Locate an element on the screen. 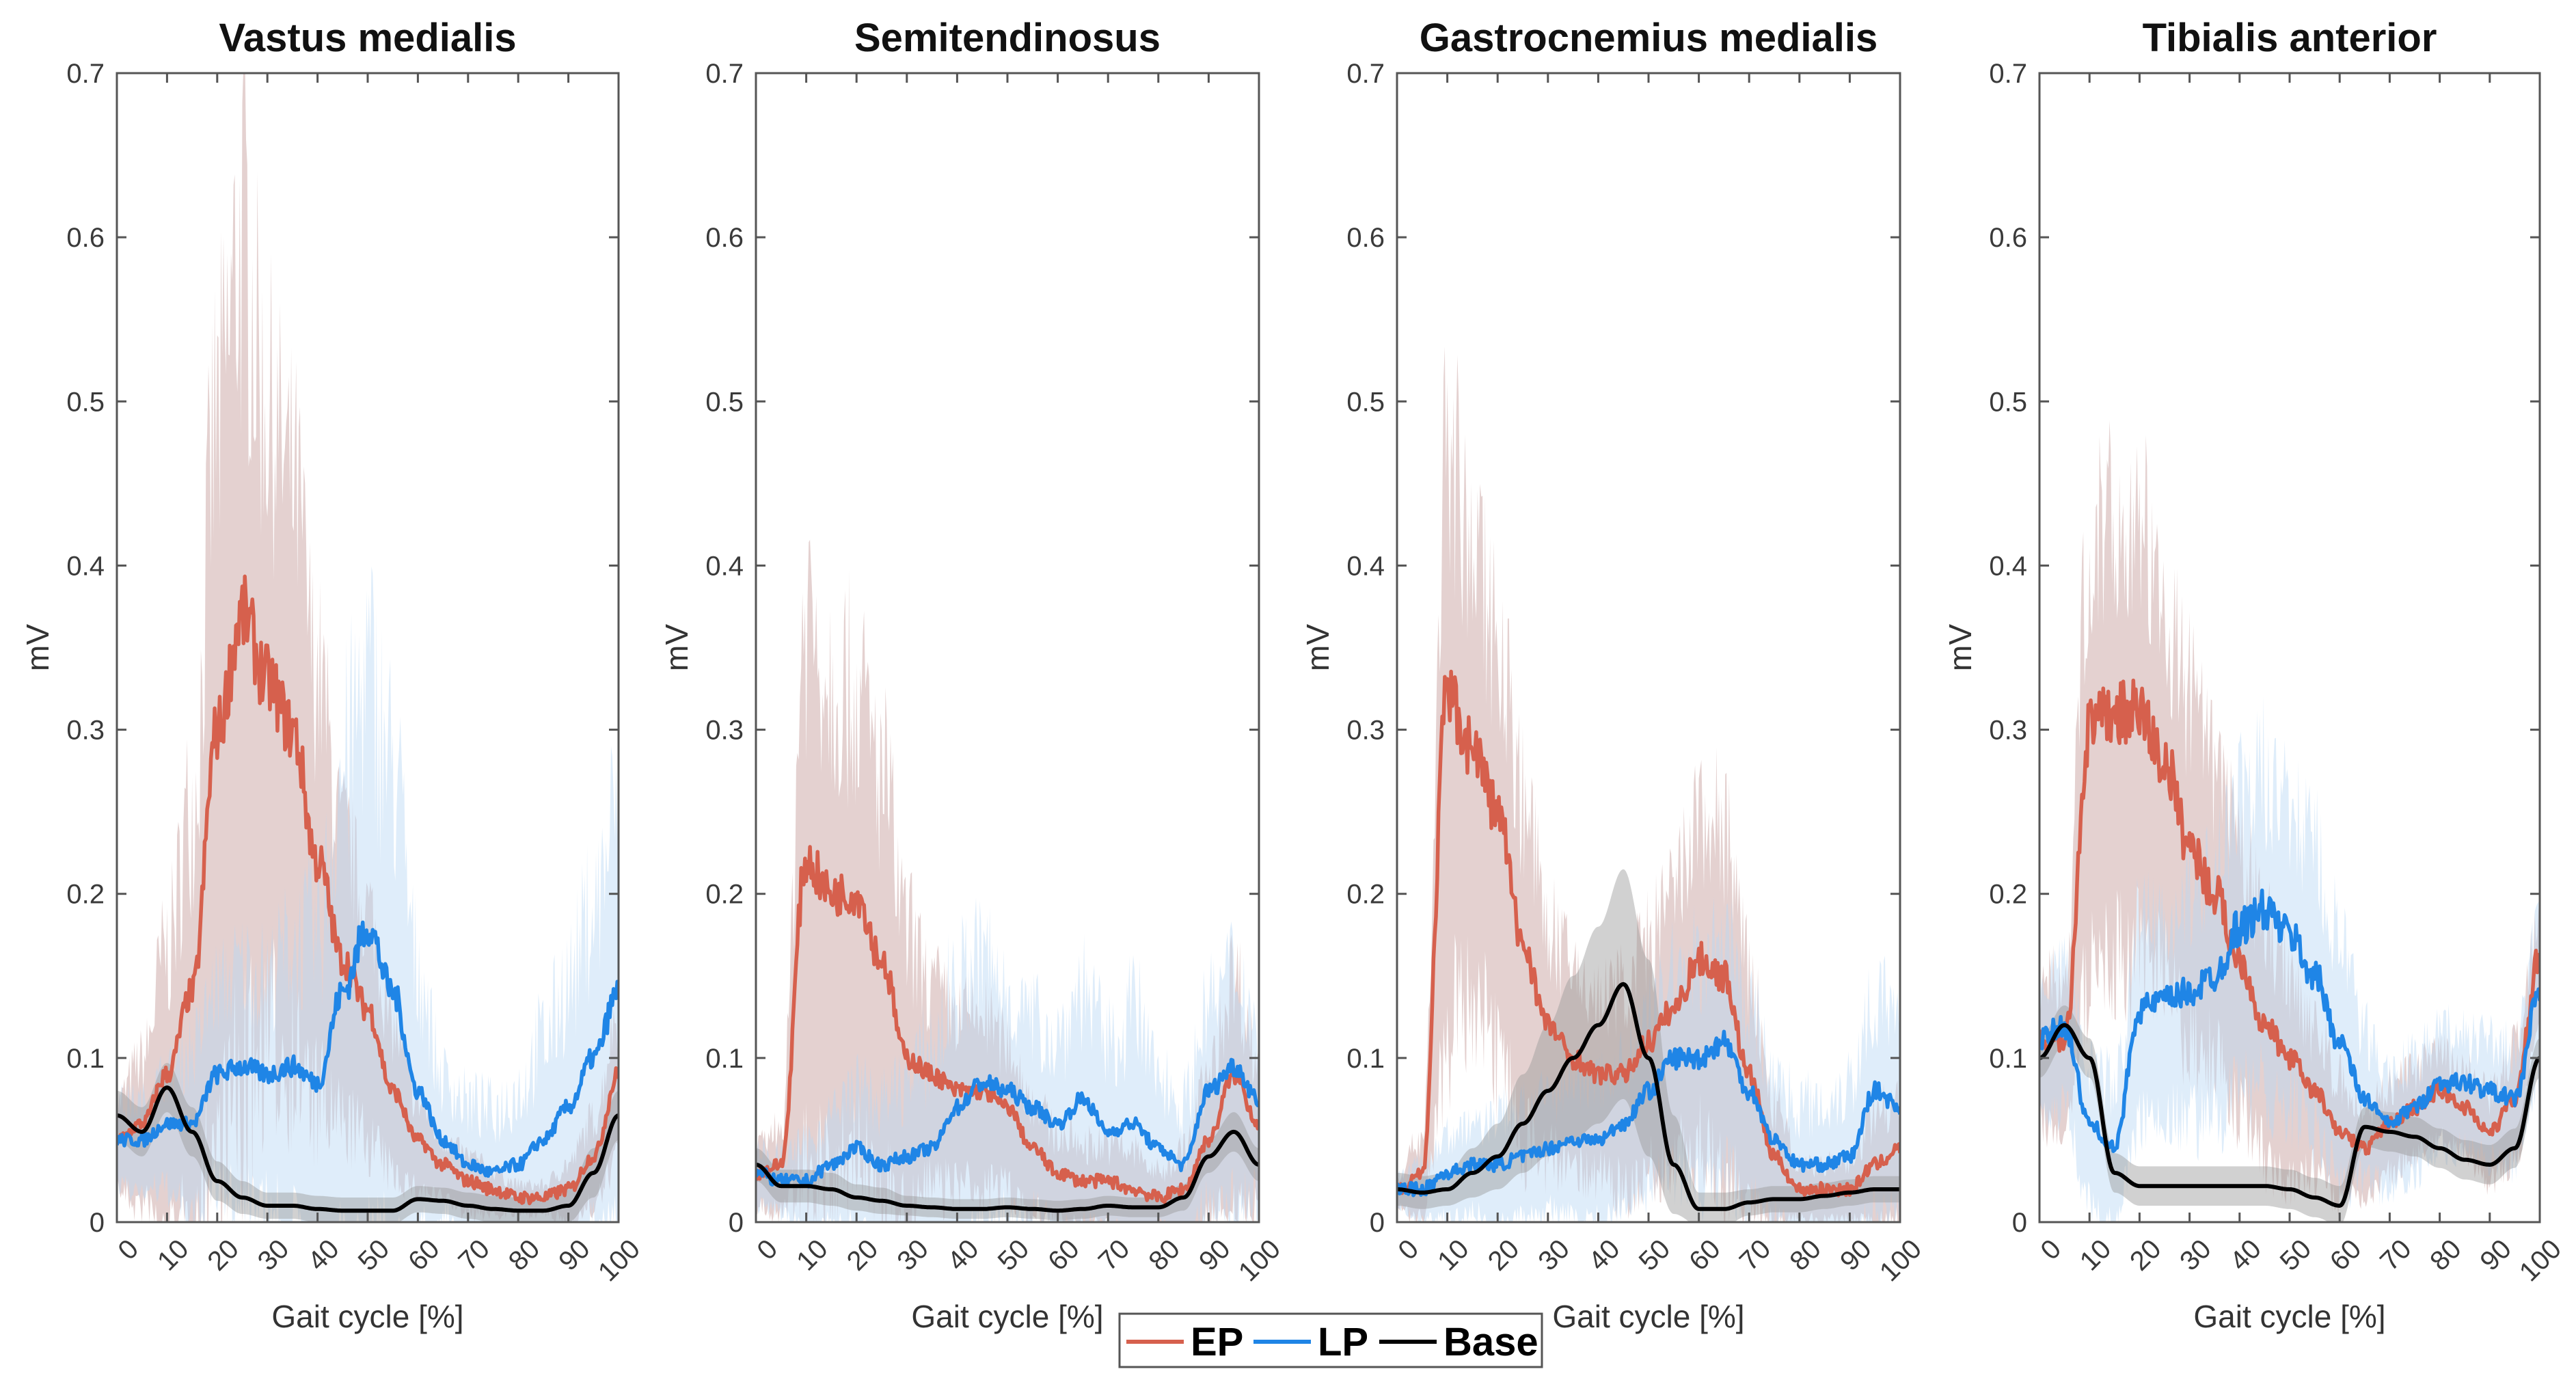 The width and height of the screenshot is (2576, 1393). legend-label-lp: LP is located at coordinates (1343, 1342).